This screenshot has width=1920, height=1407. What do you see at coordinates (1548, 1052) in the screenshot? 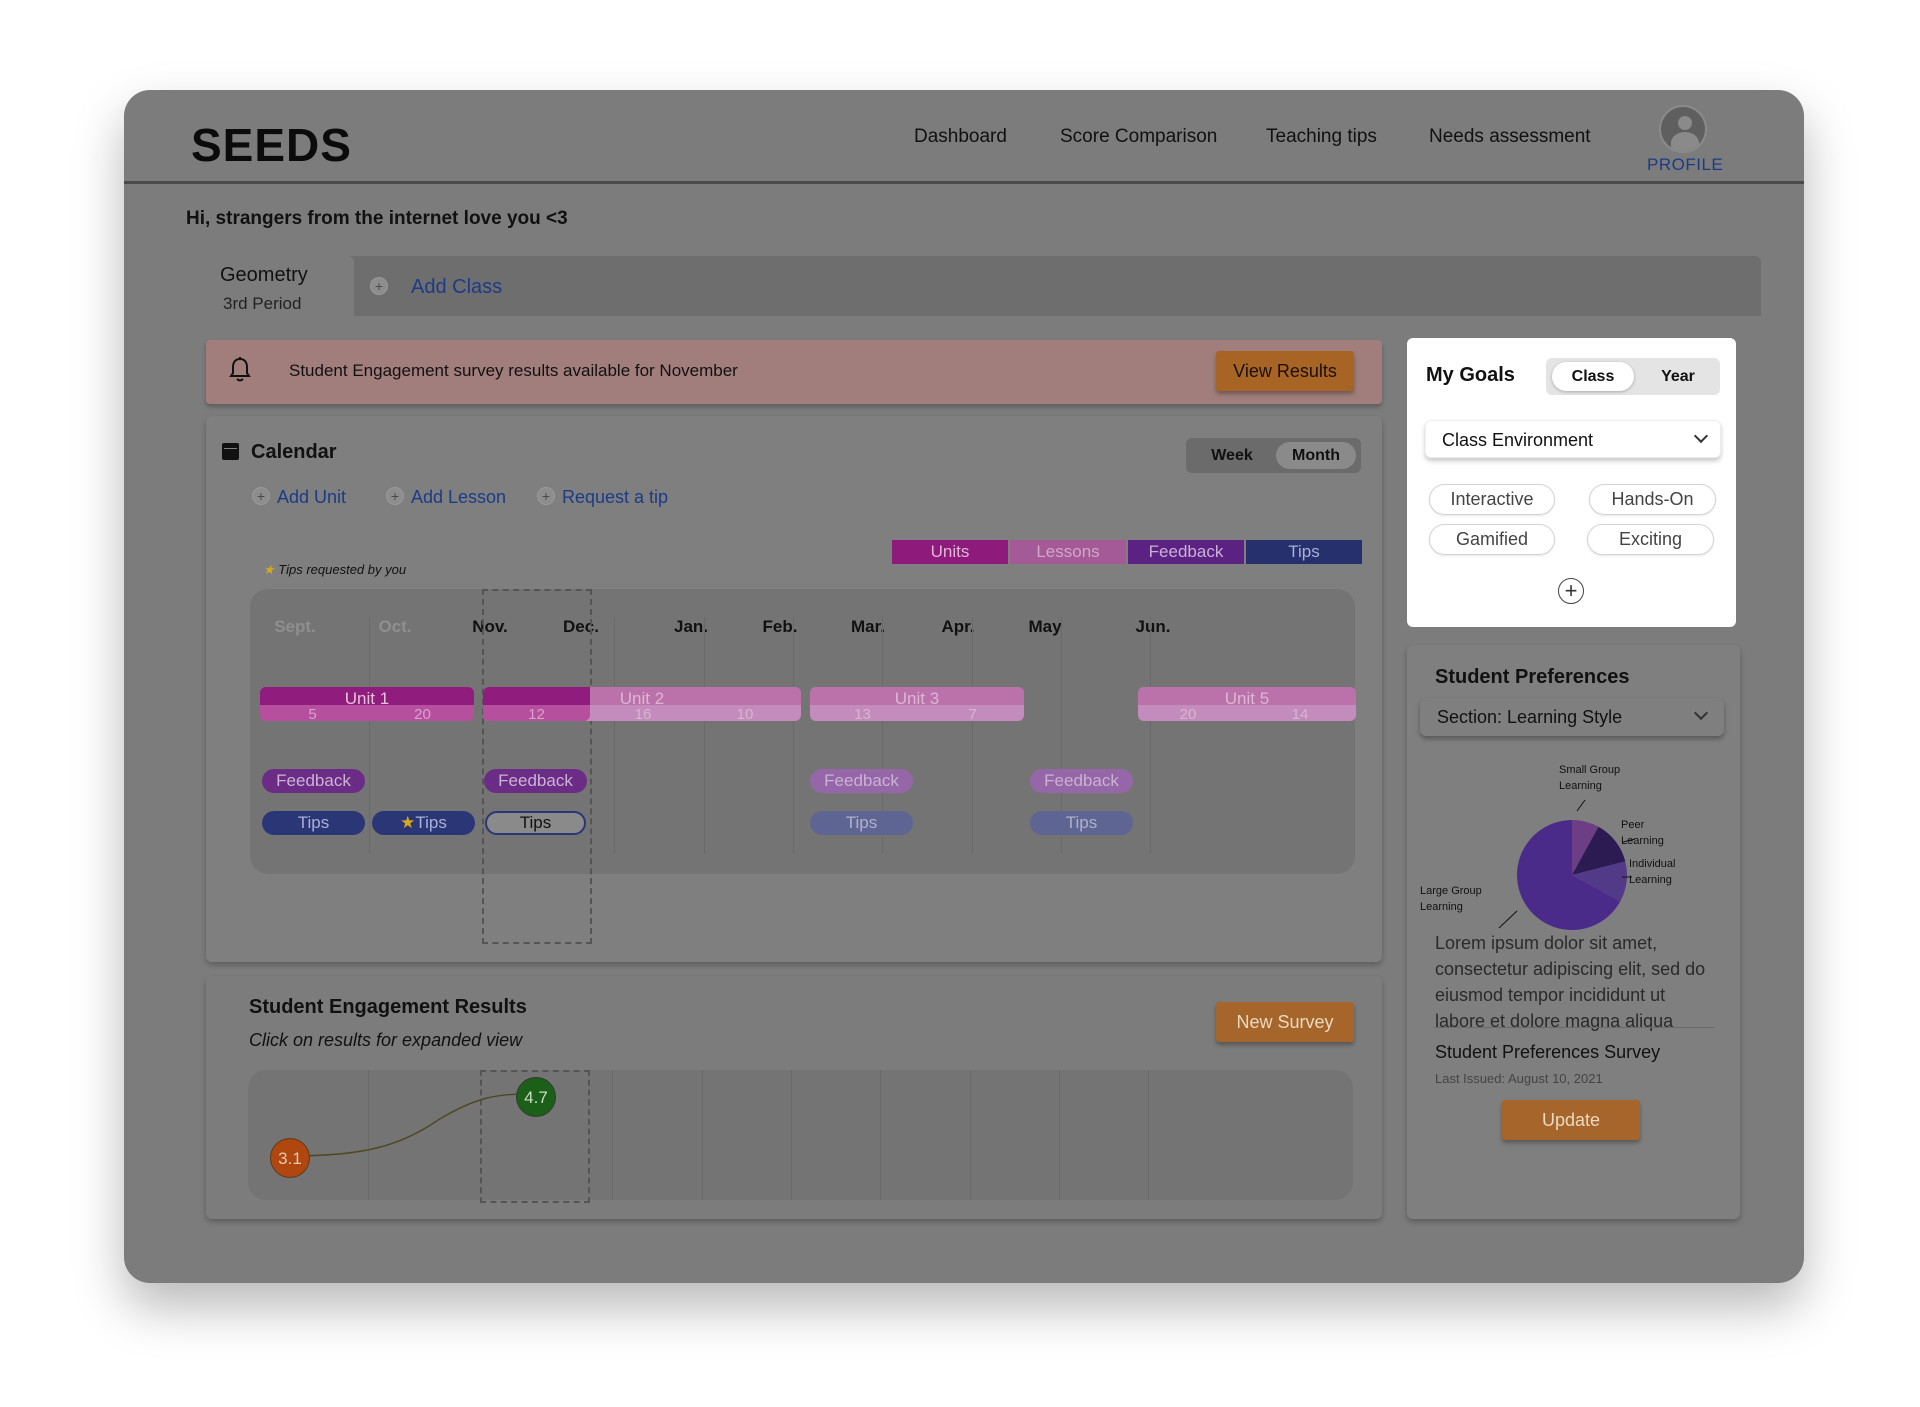
I see `survey-title: Student Preferences Survey` at bounding box center [1548, 1052].